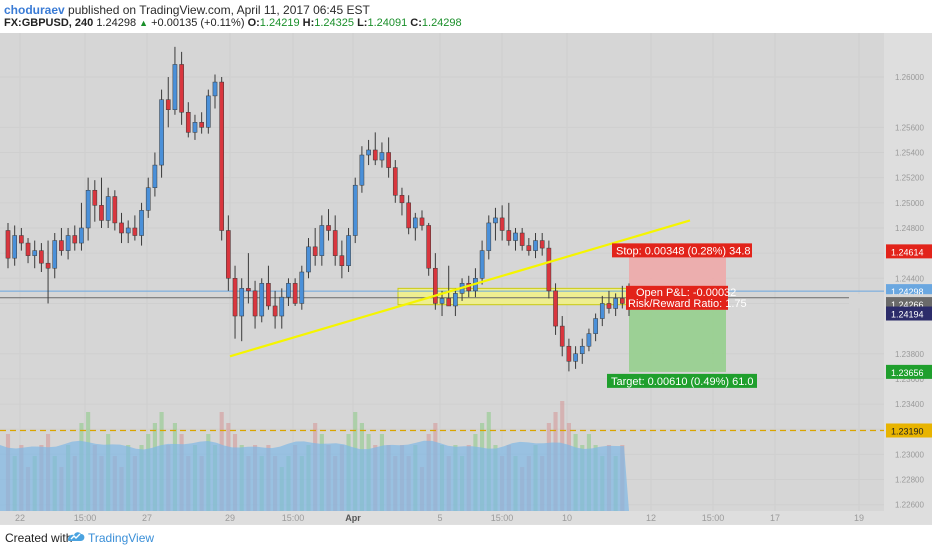 This screenshot has height=551, width=932. Describe the element at coordinates (416, 23) in the screenshot. I see `close-label: C:` at that location.